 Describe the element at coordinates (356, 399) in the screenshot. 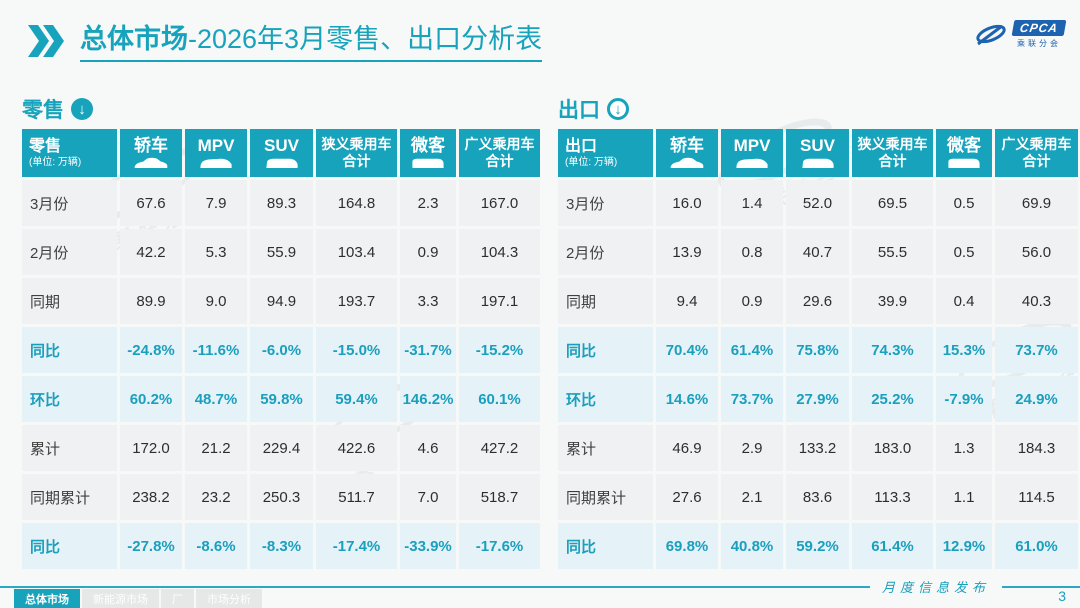

I see `table-cell: 59.4%` at that location.